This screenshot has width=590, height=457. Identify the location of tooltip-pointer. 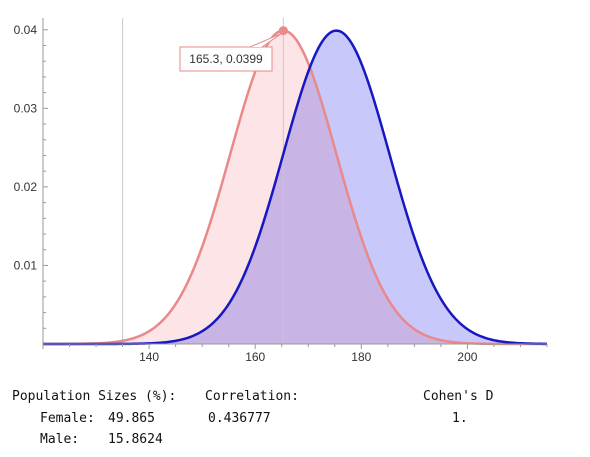
(265, 40).